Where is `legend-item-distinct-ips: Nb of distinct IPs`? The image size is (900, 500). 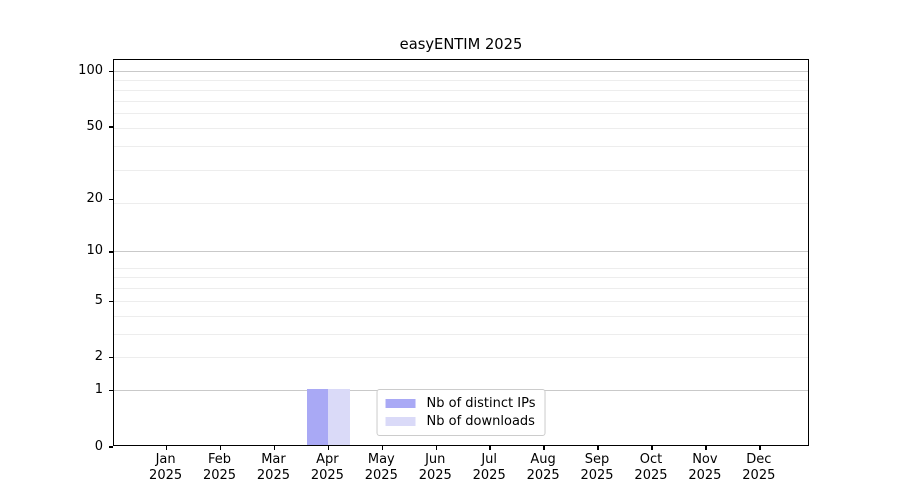
legend-item-distinct-ips: Nb of distinct IPs is located at coordinates (460, 404).